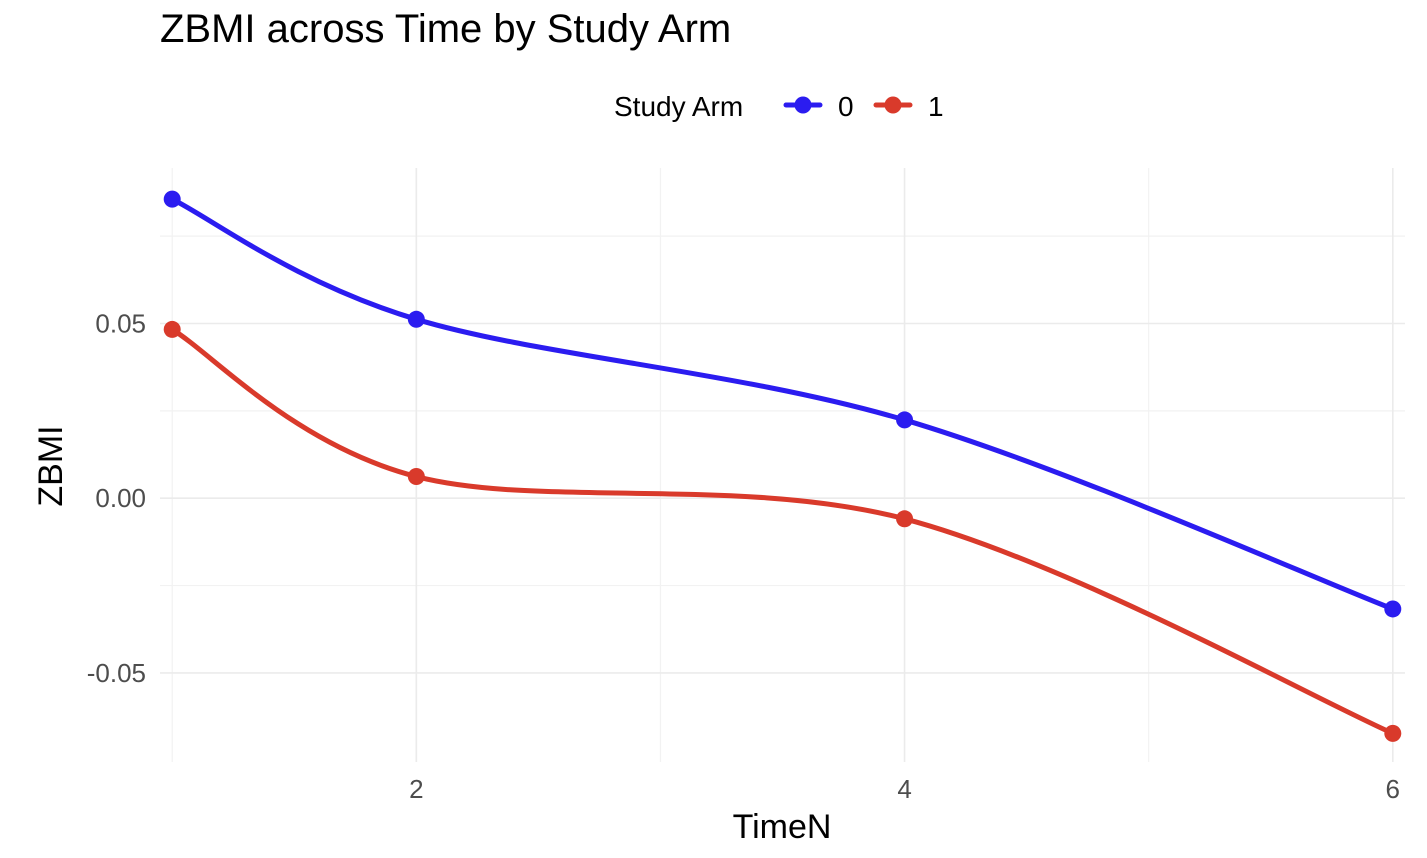 The image size is (1427, 858). I want to click on x-tick-label: 4, so click(904, 789).